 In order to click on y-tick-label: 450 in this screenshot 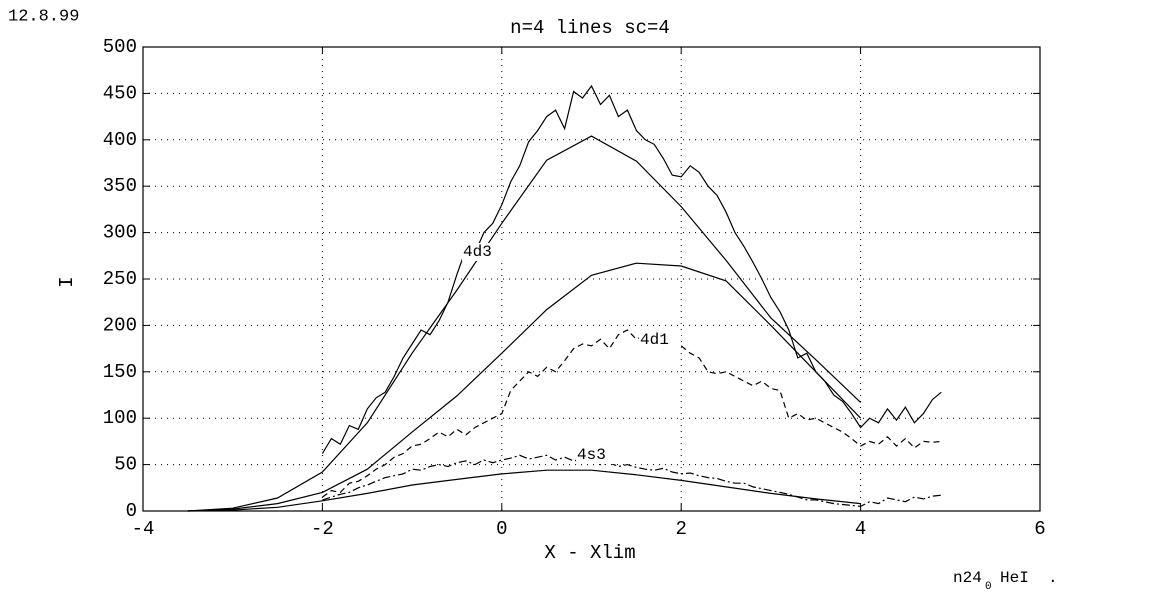, I will do `click(120, 93)`.